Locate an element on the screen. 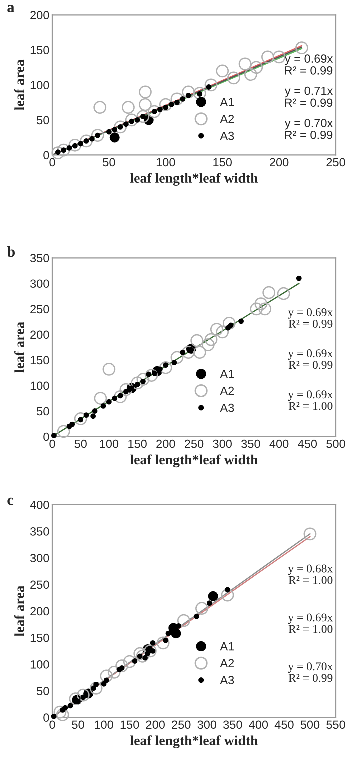 The width and height of the screenshot is (350, 757). chart-title: b is located at coordinates (11, 252).